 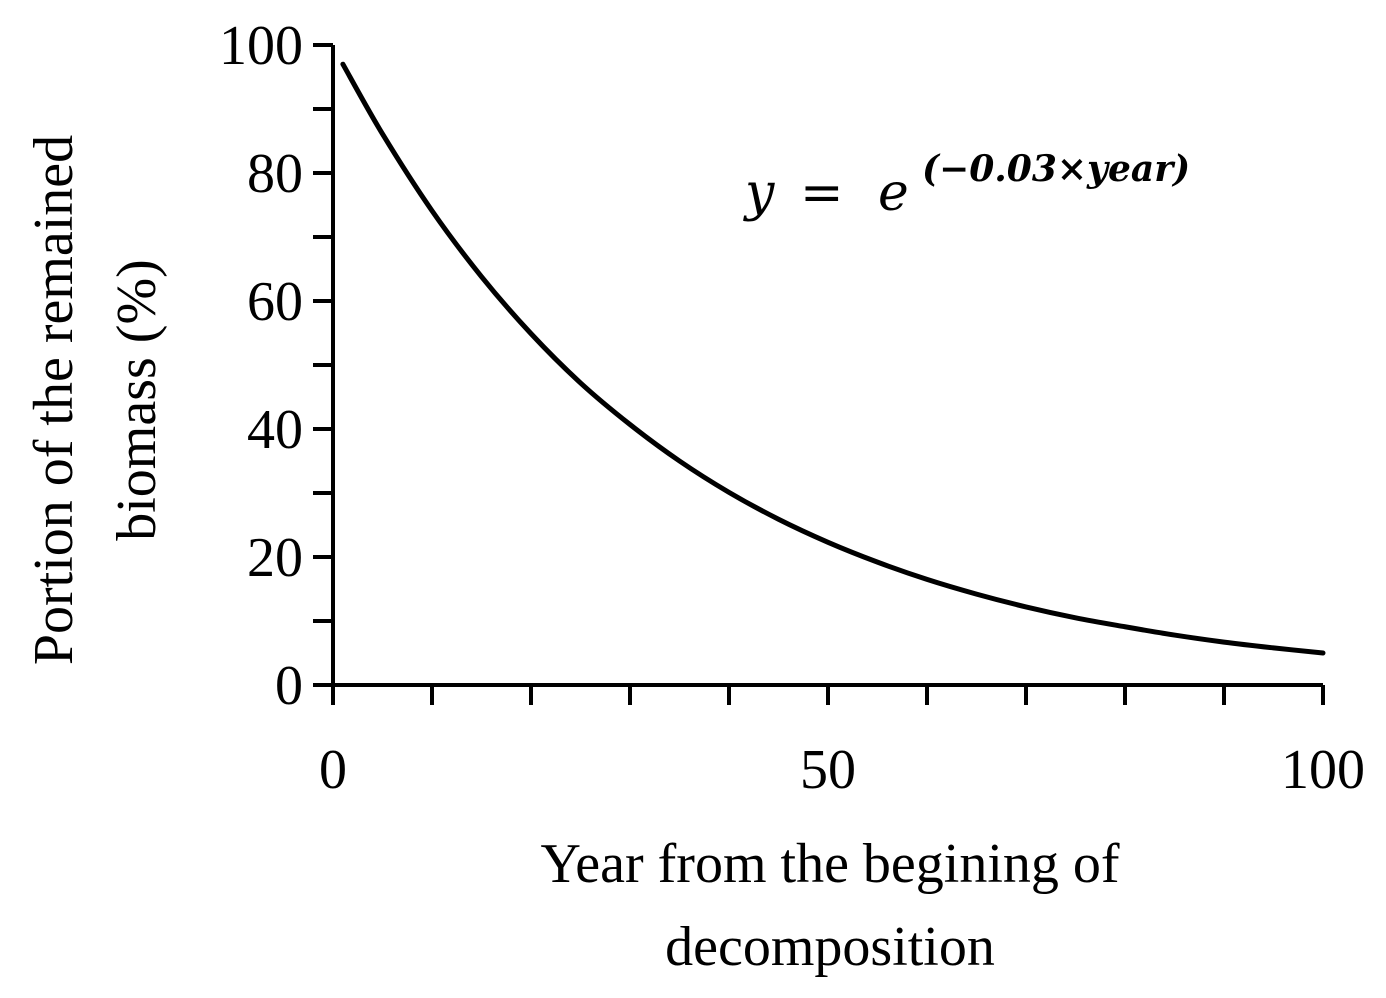 What do you see at coordinates (137, 400) in the screenshot?
I see `y-axis-title-line-2: biomass (%)` at bounding box center [137, 400].